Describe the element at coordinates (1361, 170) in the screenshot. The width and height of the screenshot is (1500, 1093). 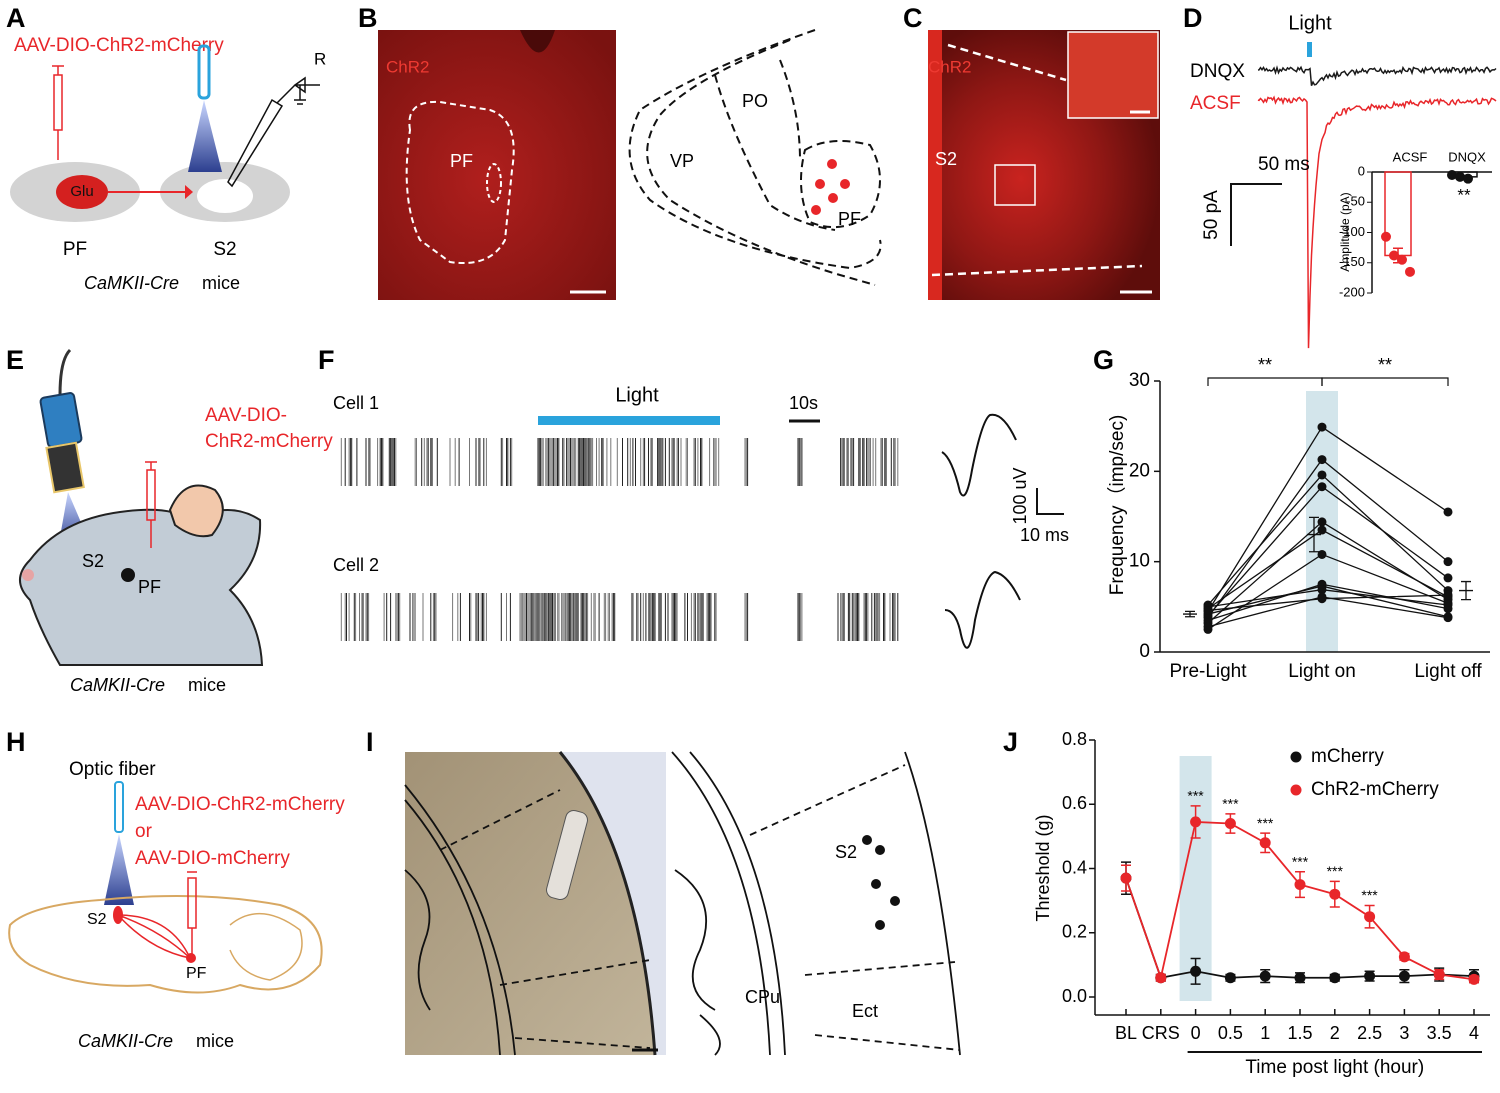
I see `y-tick-label: 0` at that location.